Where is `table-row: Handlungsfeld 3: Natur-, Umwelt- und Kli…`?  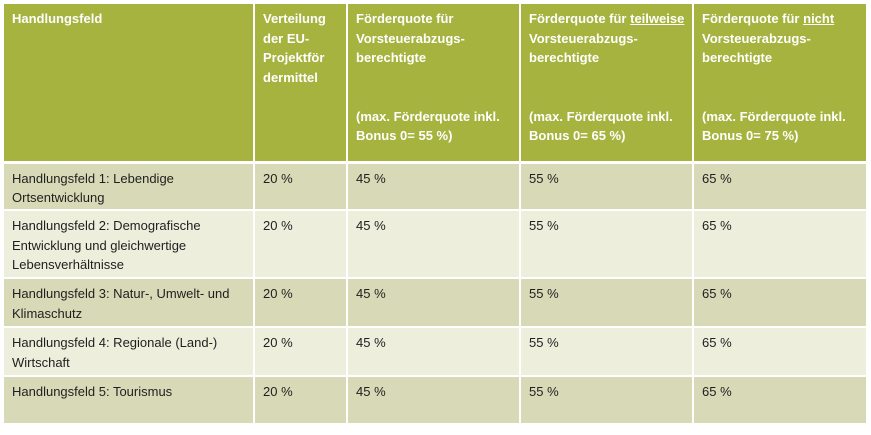 table-row: Handlungsfeld 3: Natur-, Umwelt- und Kli… is located at coordinates (435, 303).